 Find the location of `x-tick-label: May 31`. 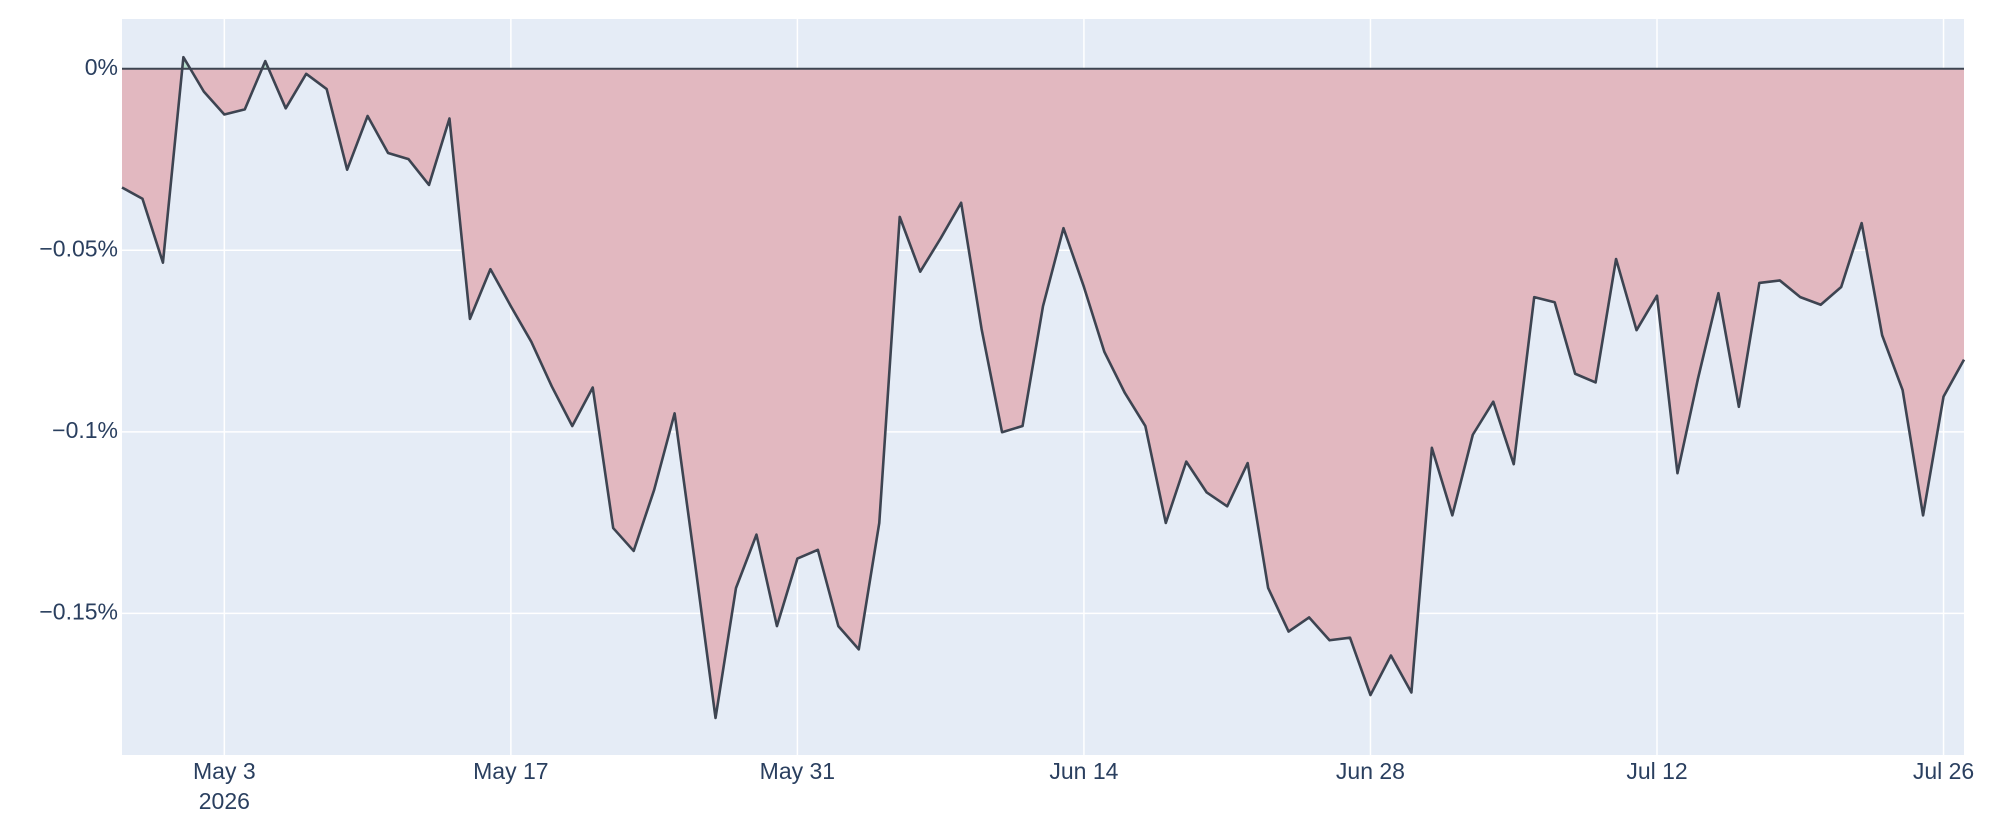

x-tick-label: May 31 is located at coordinates (797, 771).